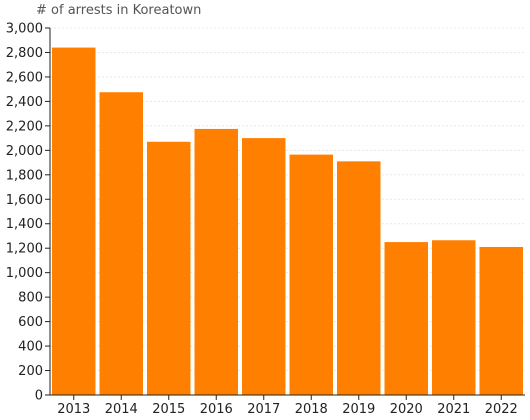  I want to click on y-tick-label: 800, so click(30, 298).